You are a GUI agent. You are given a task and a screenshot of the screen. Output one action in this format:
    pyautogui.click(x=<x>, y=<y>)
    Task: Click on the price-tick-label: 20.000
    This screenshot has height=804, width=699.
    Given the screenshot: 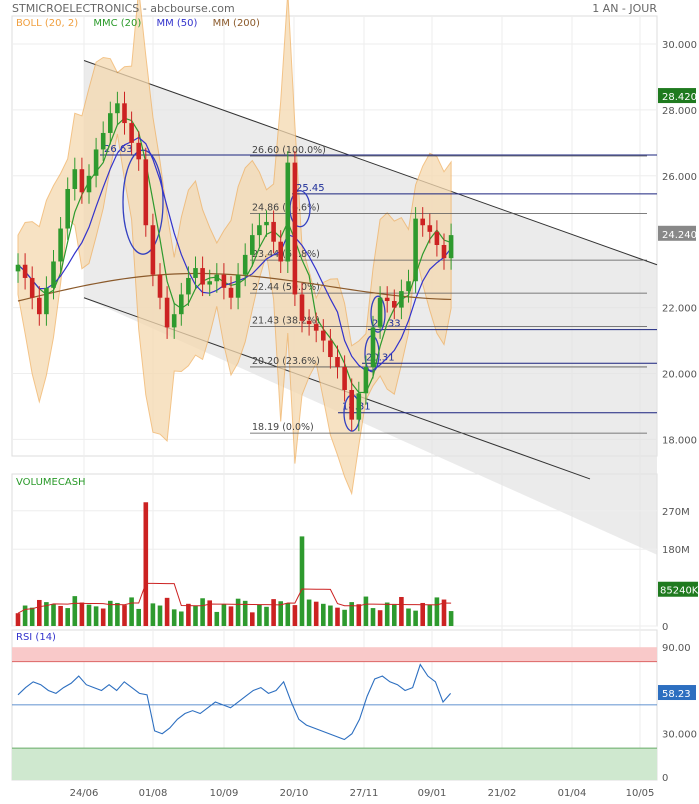 What is the action you would take?
    pyautogui.click(x=679, y=375)
    